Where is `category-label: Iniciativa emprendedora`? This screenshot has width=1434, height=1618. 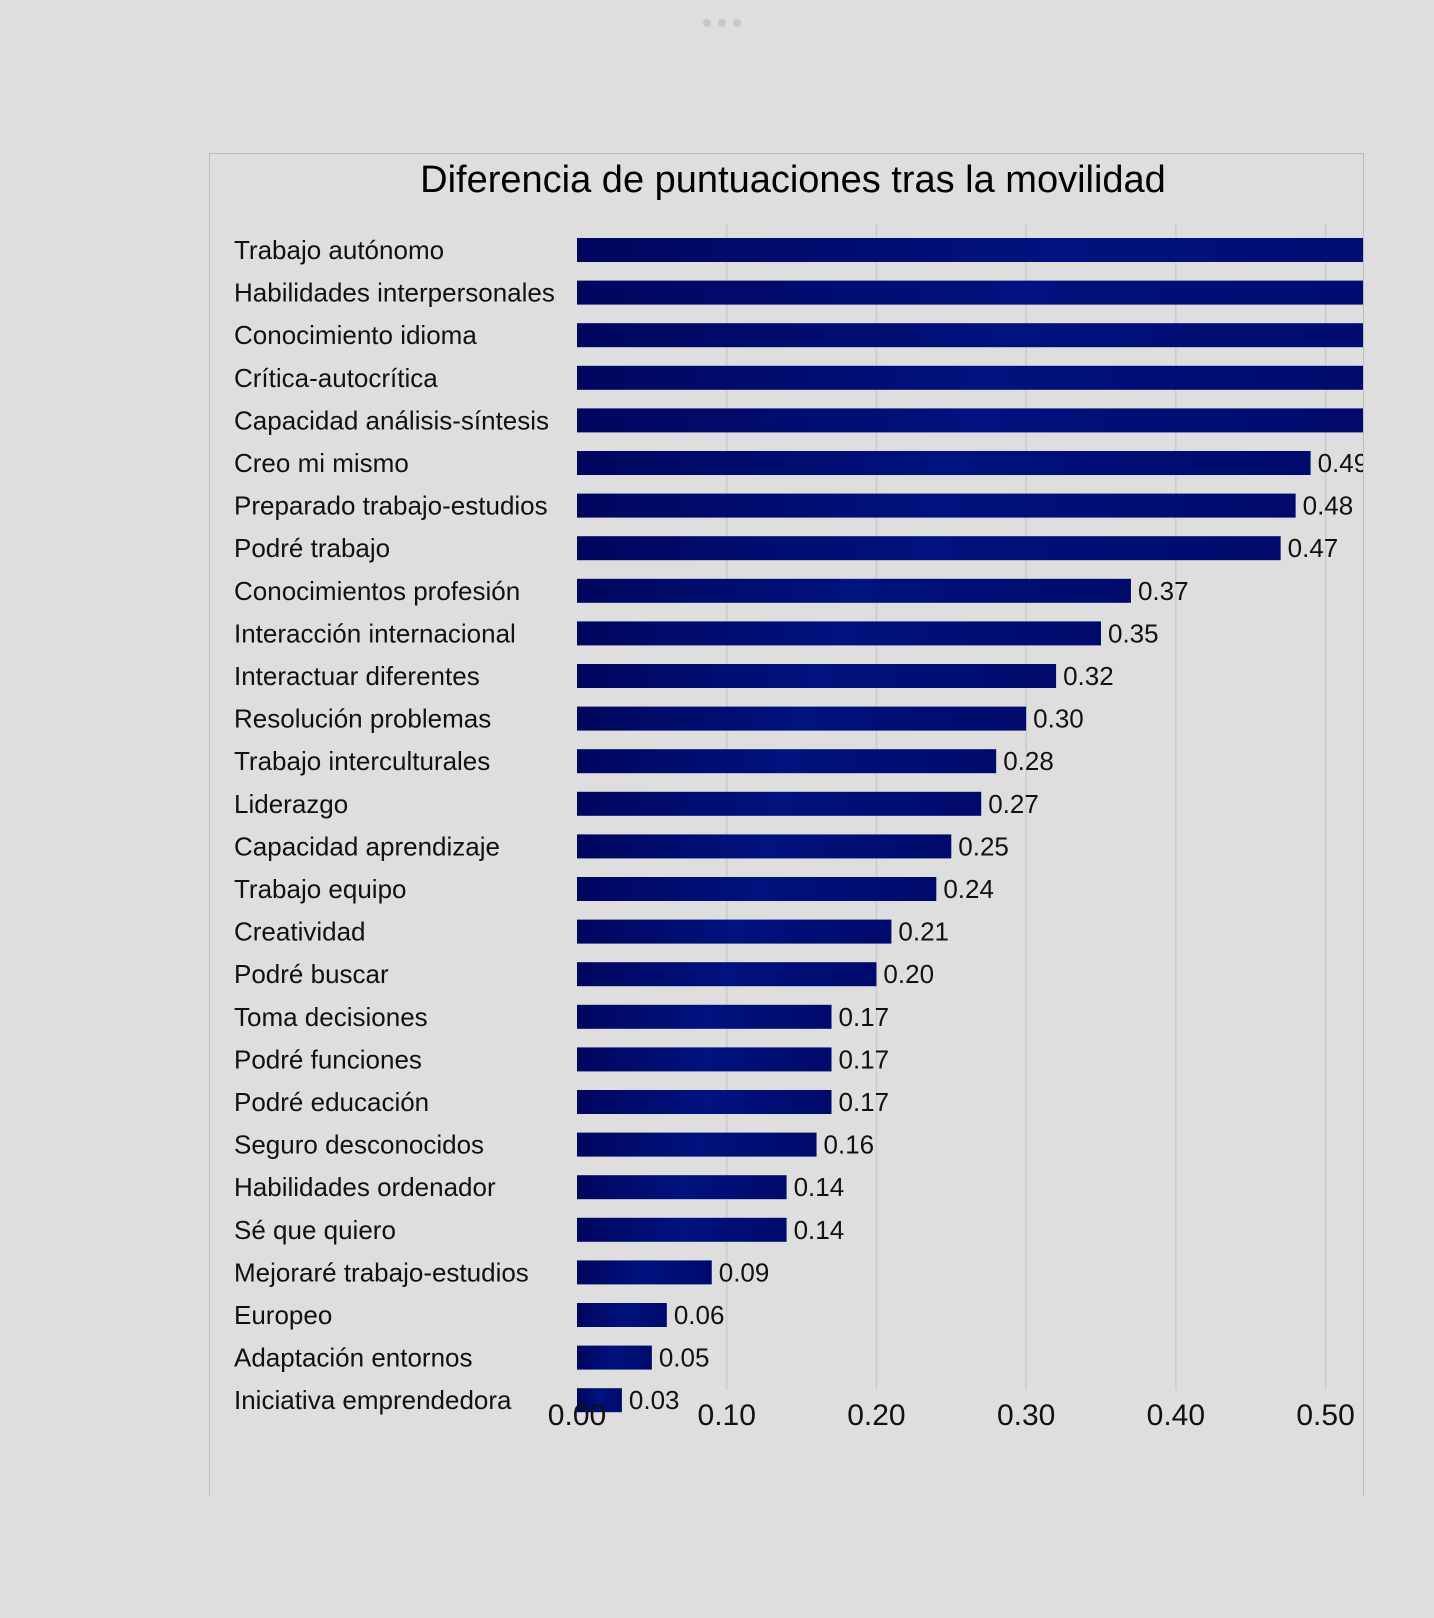
category-label: Iniciativa emprendedora is located at coordinates (373, 1400).